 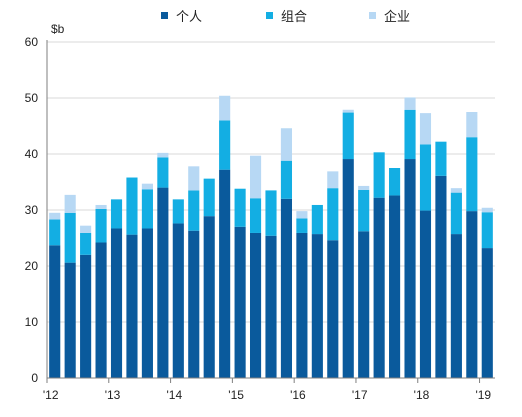 What do you see at coordinates (302, 215) in the screenshot?
I see `bar-企业-16: 企业: 1.3` at bounding box center [302, 215].